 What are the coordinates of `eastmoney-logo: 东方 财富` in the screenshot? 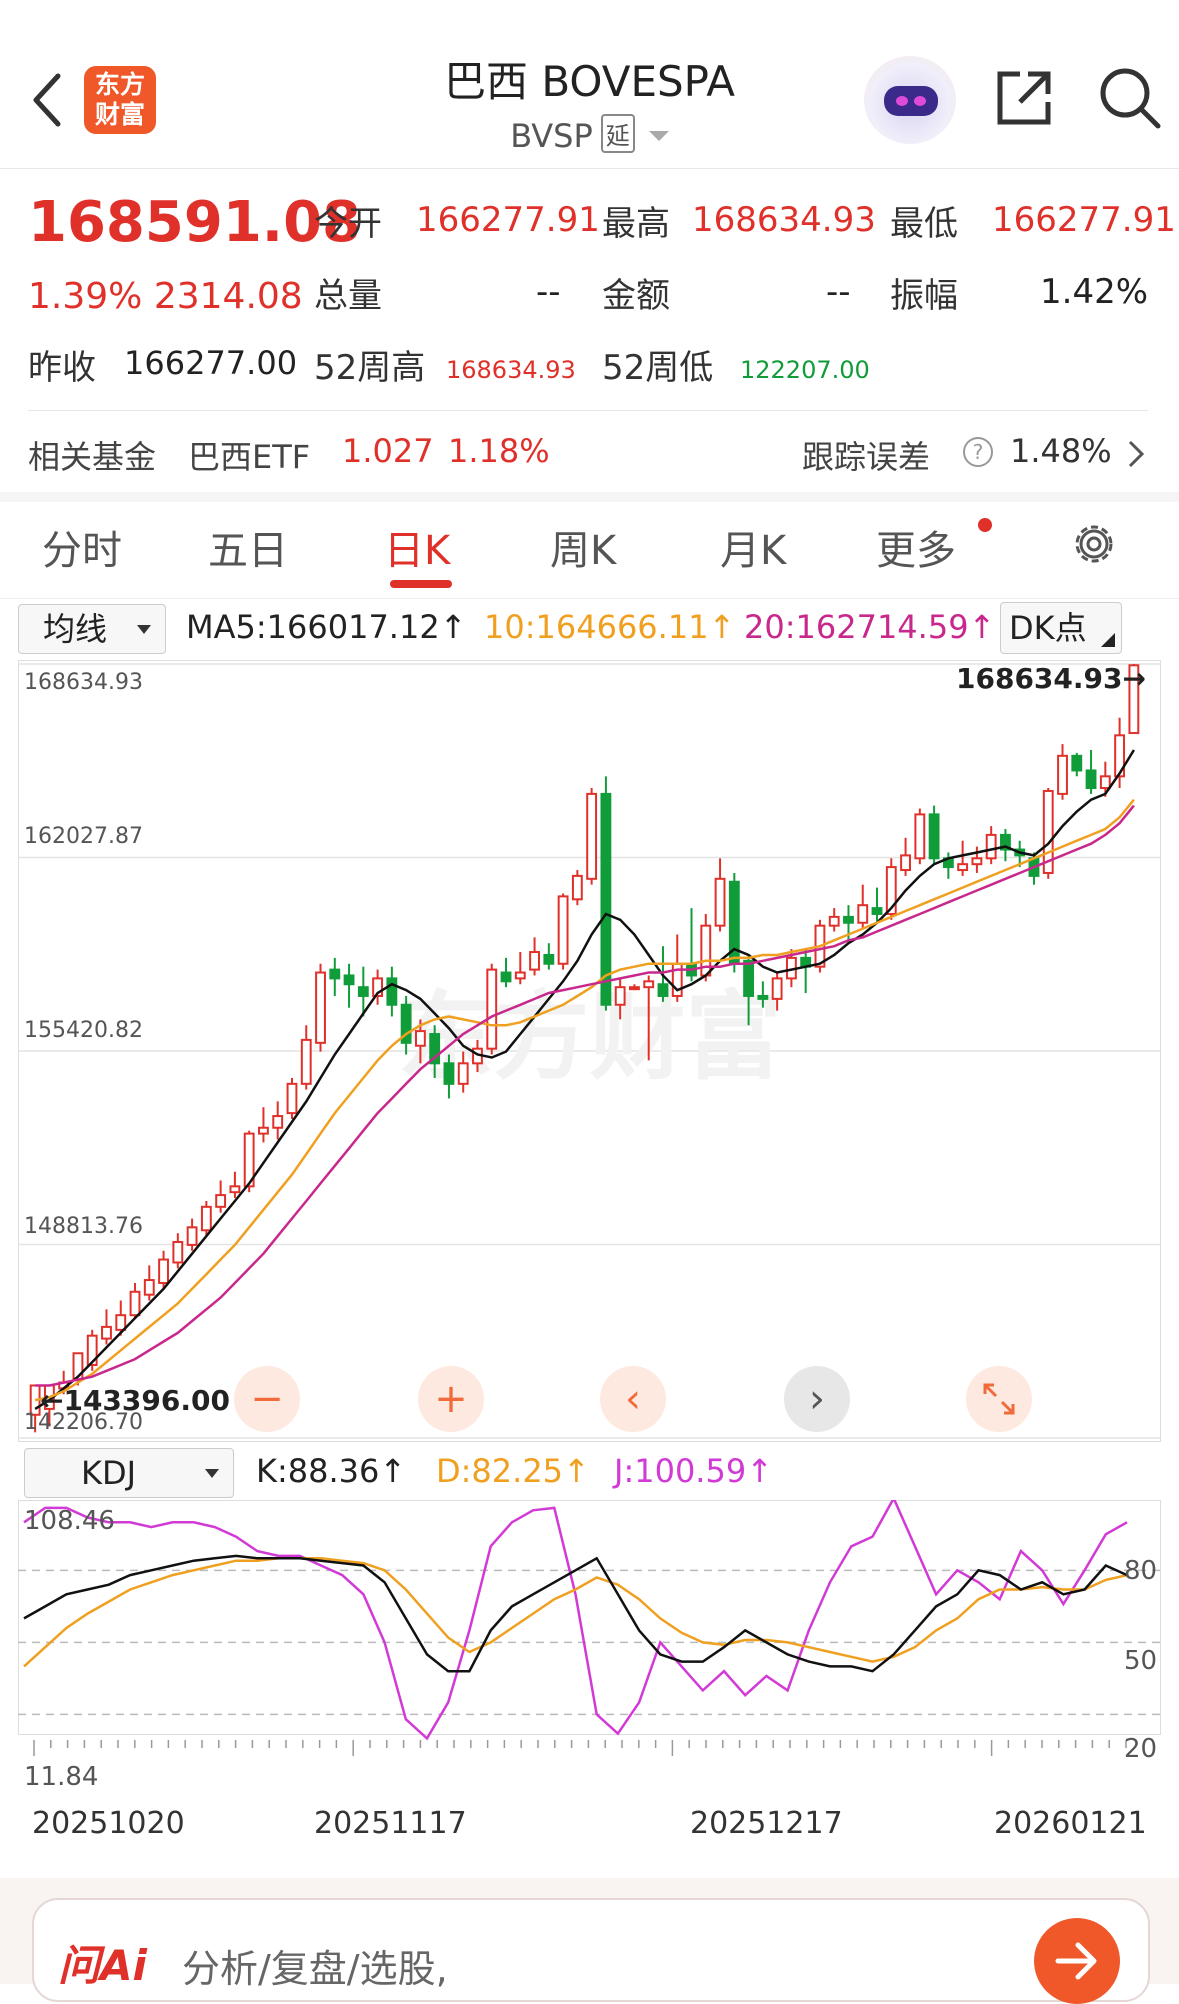 It's located at (120, 100).